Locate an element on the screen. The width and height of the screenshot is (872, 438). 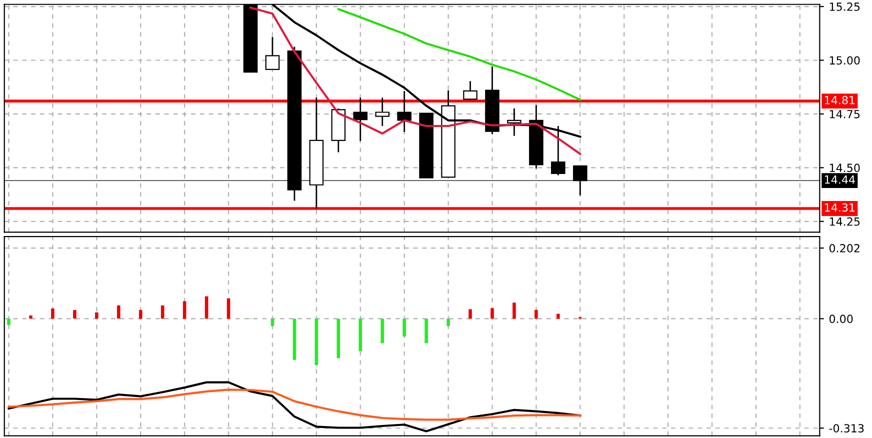
y-tick-label: -0.313 is located at coordinates (846, 428).